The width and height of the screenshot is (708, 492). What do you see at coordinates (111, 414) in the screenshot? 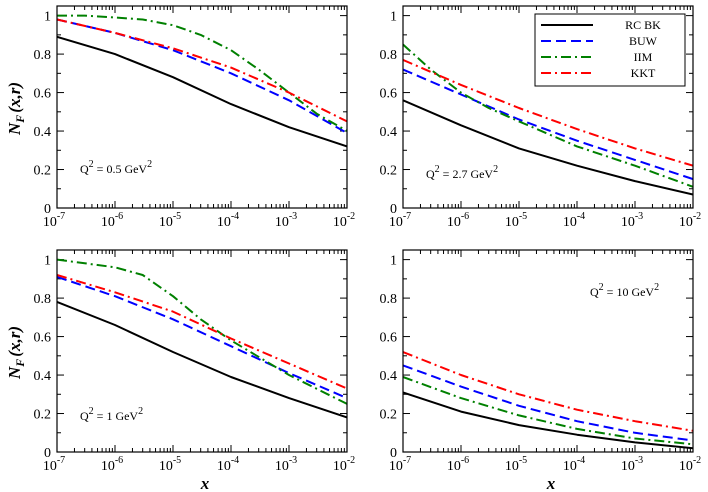
I see `q2-annotation: Q2 = 1 GeV2` at bounding box center [111, 414].